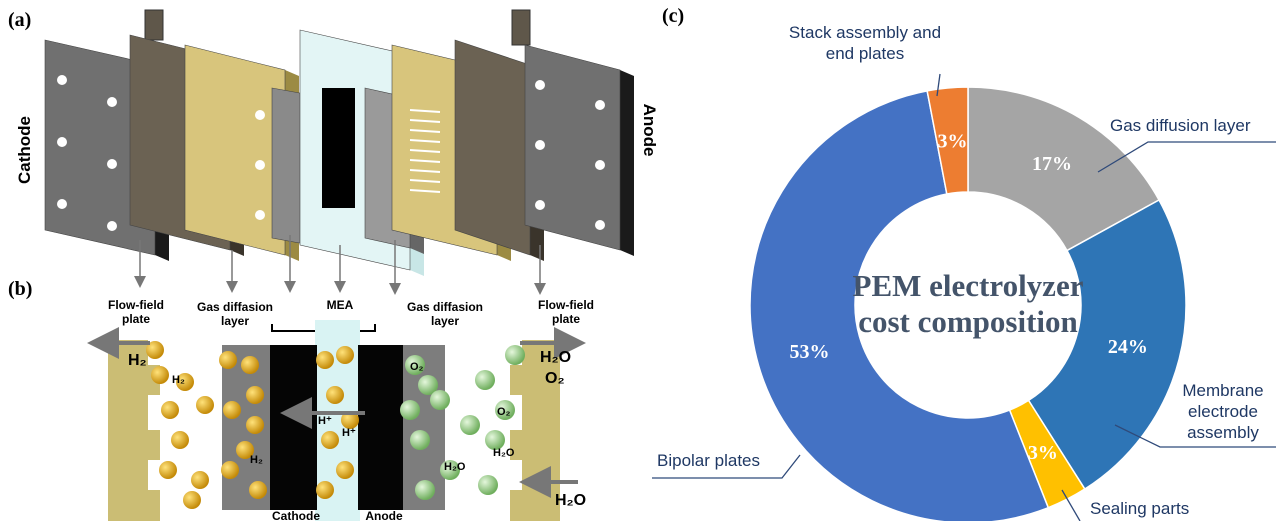 The image size is (1276, 521). What do you see at coordinates (20, 289) in the screenshot?
I see `panel-label: (b)` at bounding box center [20, 289].